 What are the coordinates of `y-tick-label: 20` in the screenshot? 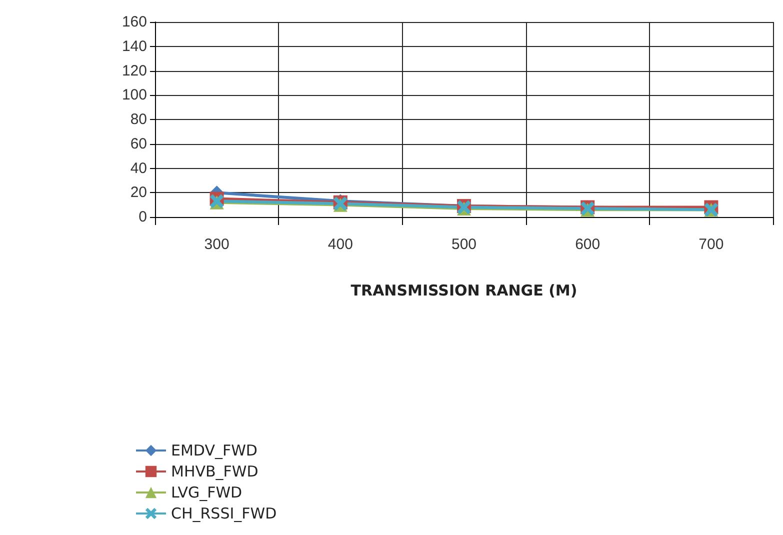 It's located at (138, 193).